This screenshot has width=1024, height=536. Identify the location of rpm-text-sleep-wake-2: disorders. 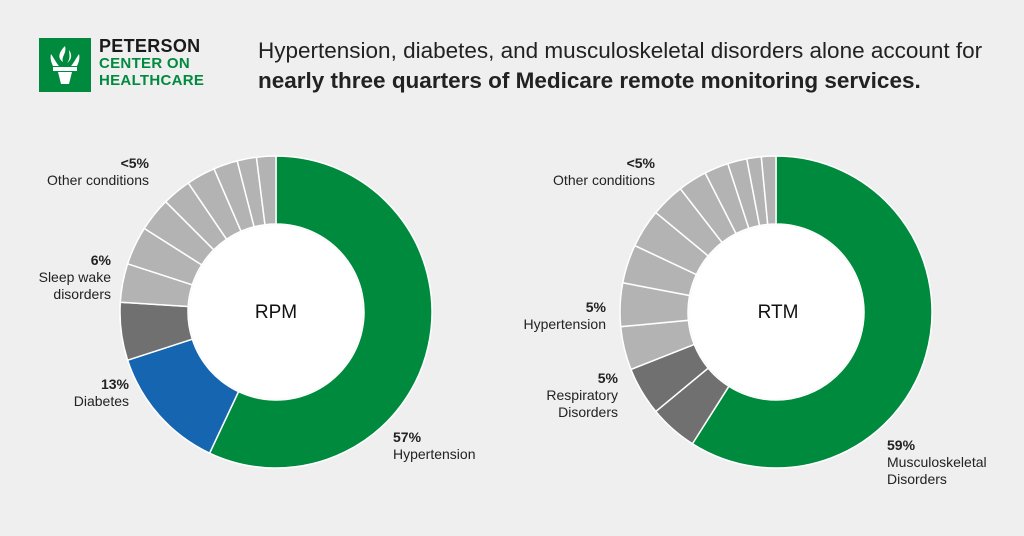
(82, 294).